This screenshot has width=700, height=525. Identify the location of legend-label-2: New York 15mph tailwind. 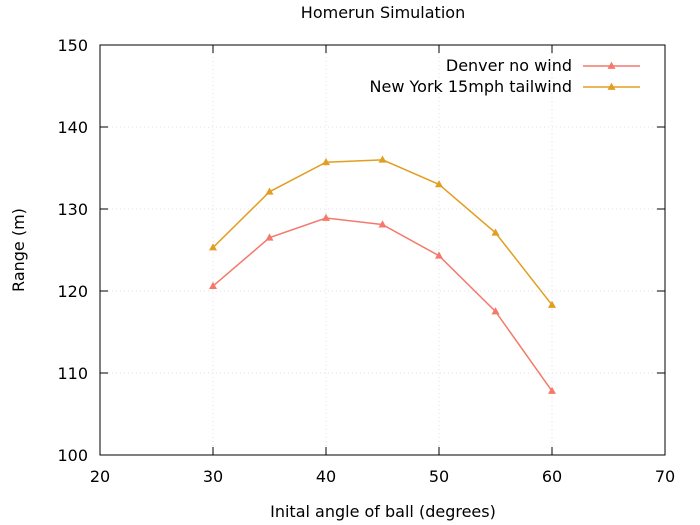
(471, 86).